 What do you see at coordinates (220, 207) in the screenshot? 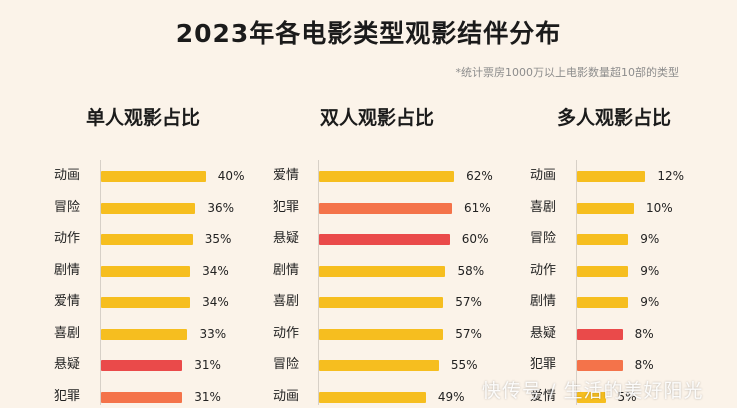
I see `value-label: 36%` at bounding box center [220, 207].